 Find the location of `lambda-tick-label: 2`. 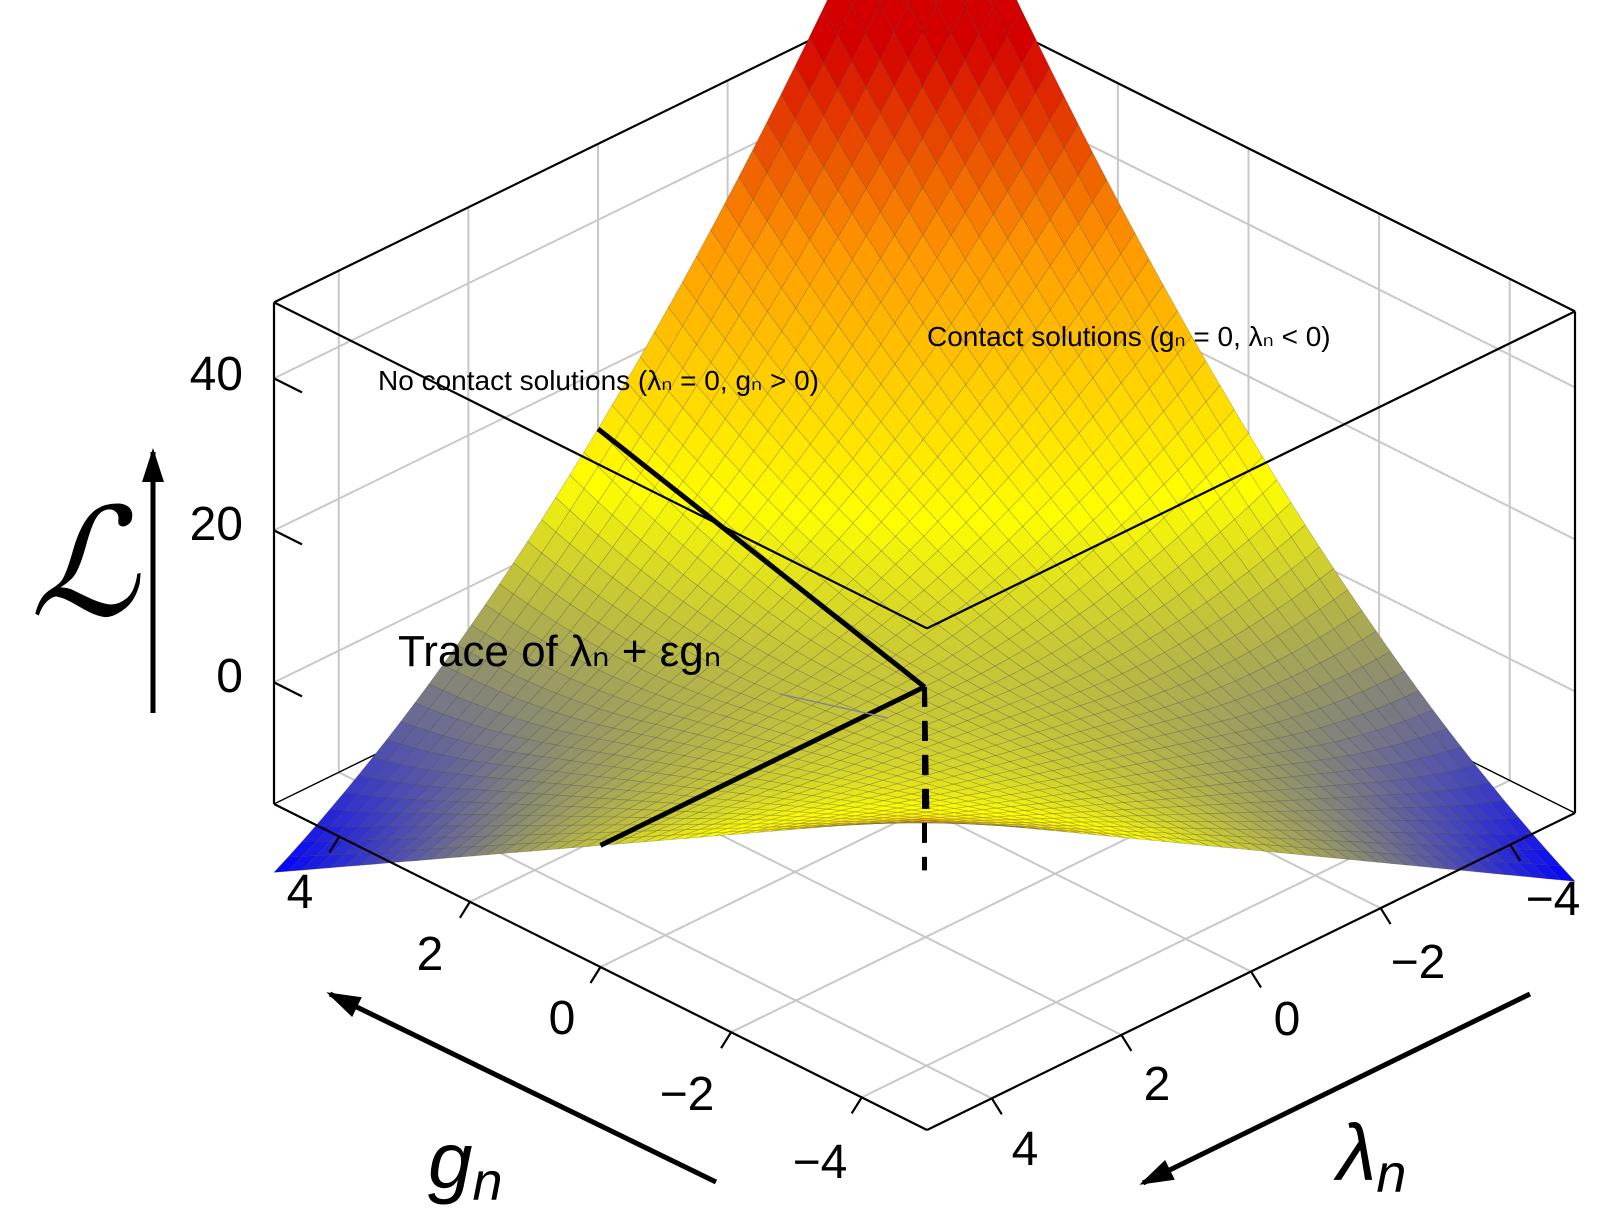

lambda-tick-label: 2 is located at coordinates (1157, 1084).